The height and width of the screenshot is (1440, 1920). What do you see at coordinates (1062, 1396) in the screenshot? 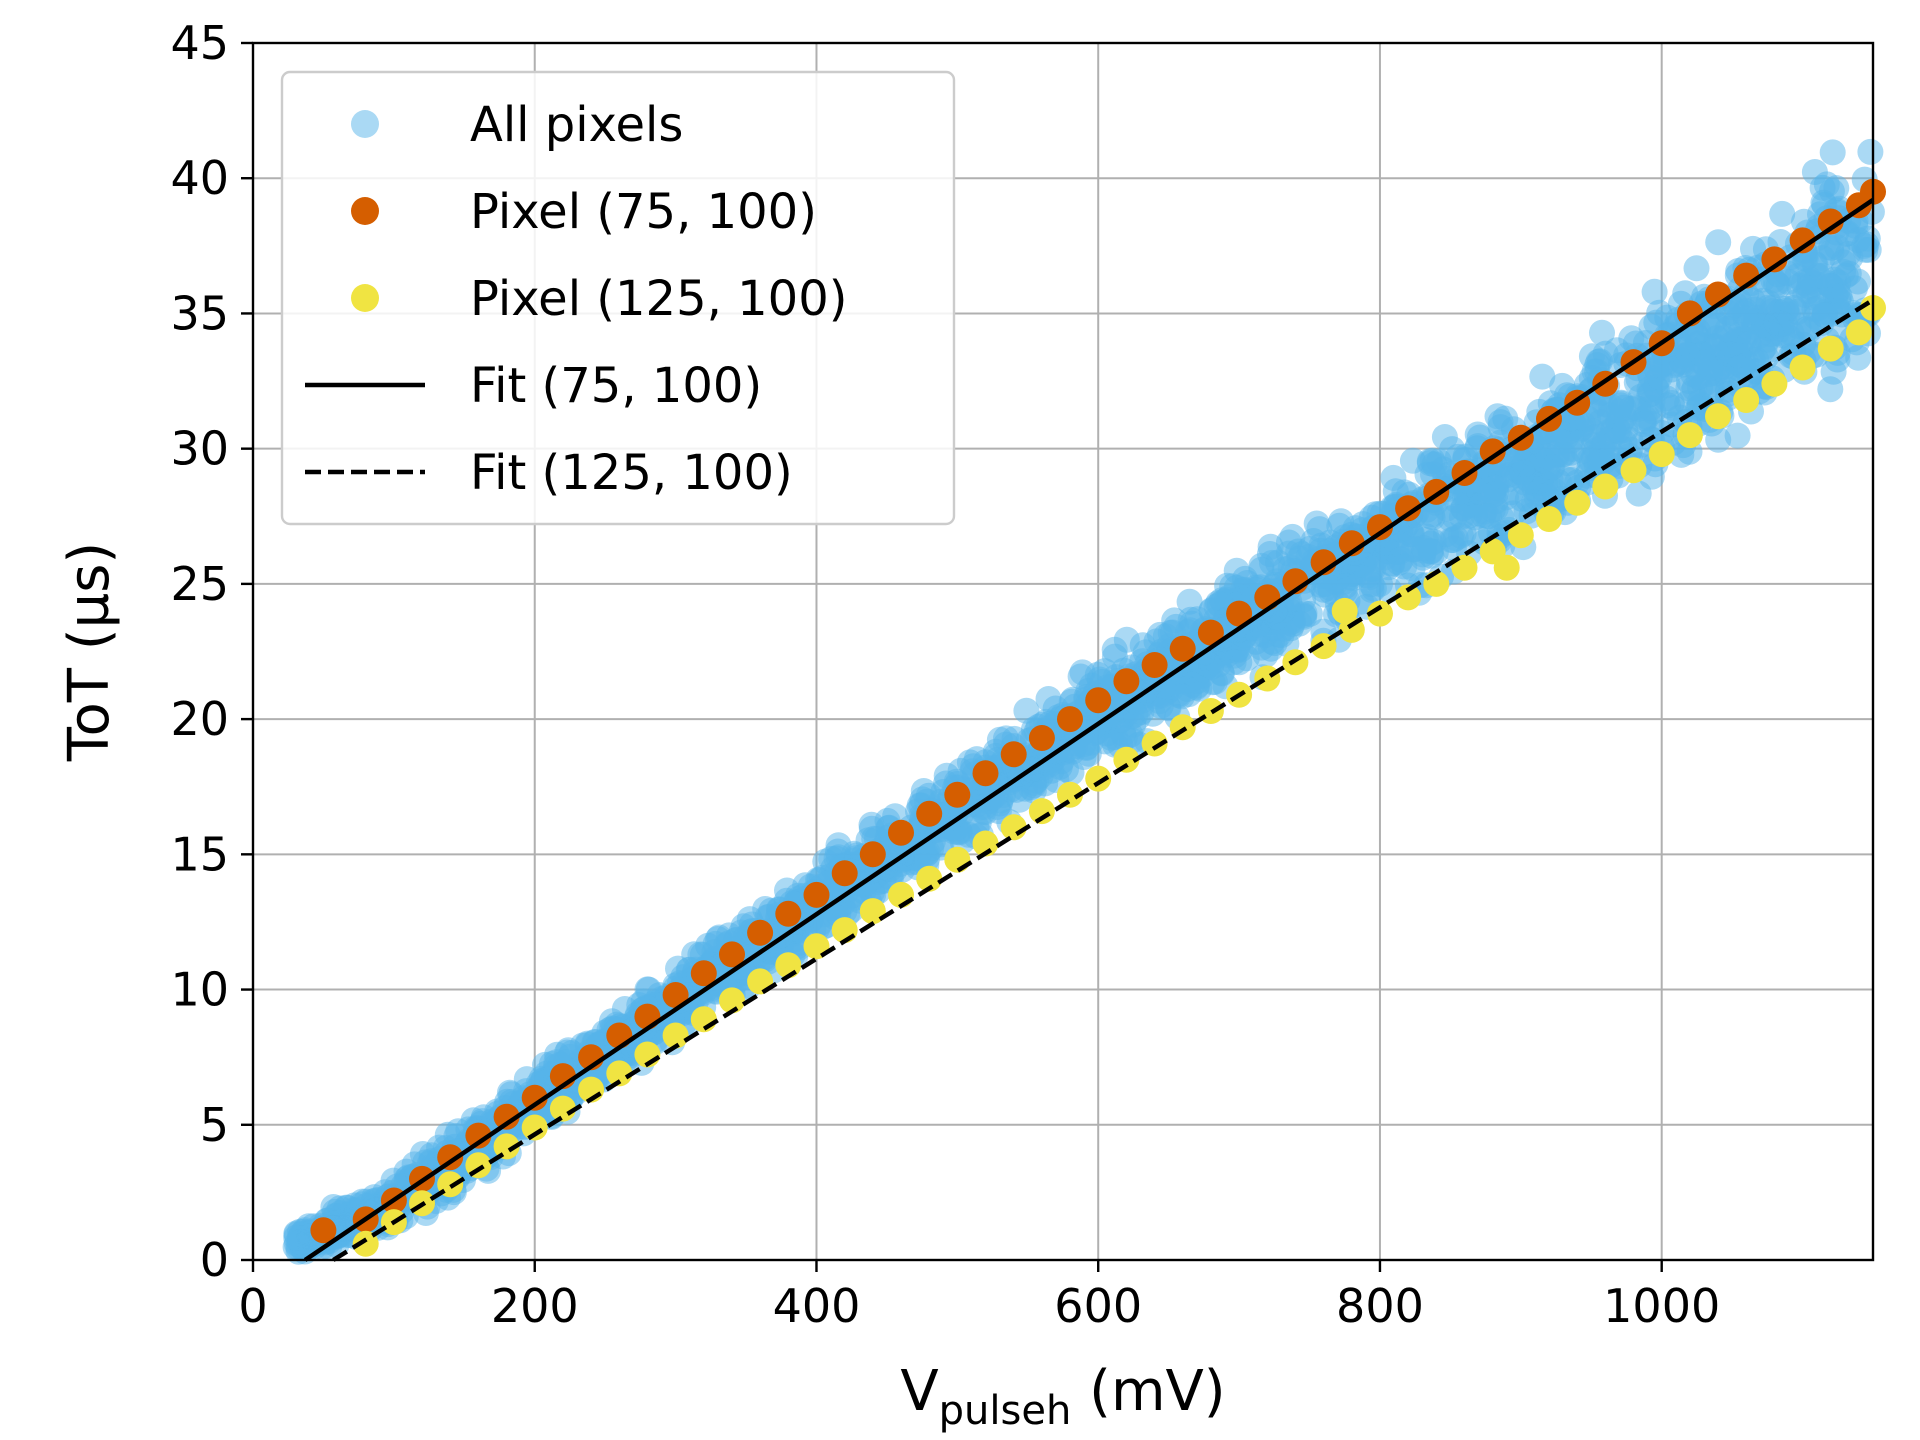
I see `x-axis-label: Vpulseh (mV)` at bounding box center [1062, 1396].